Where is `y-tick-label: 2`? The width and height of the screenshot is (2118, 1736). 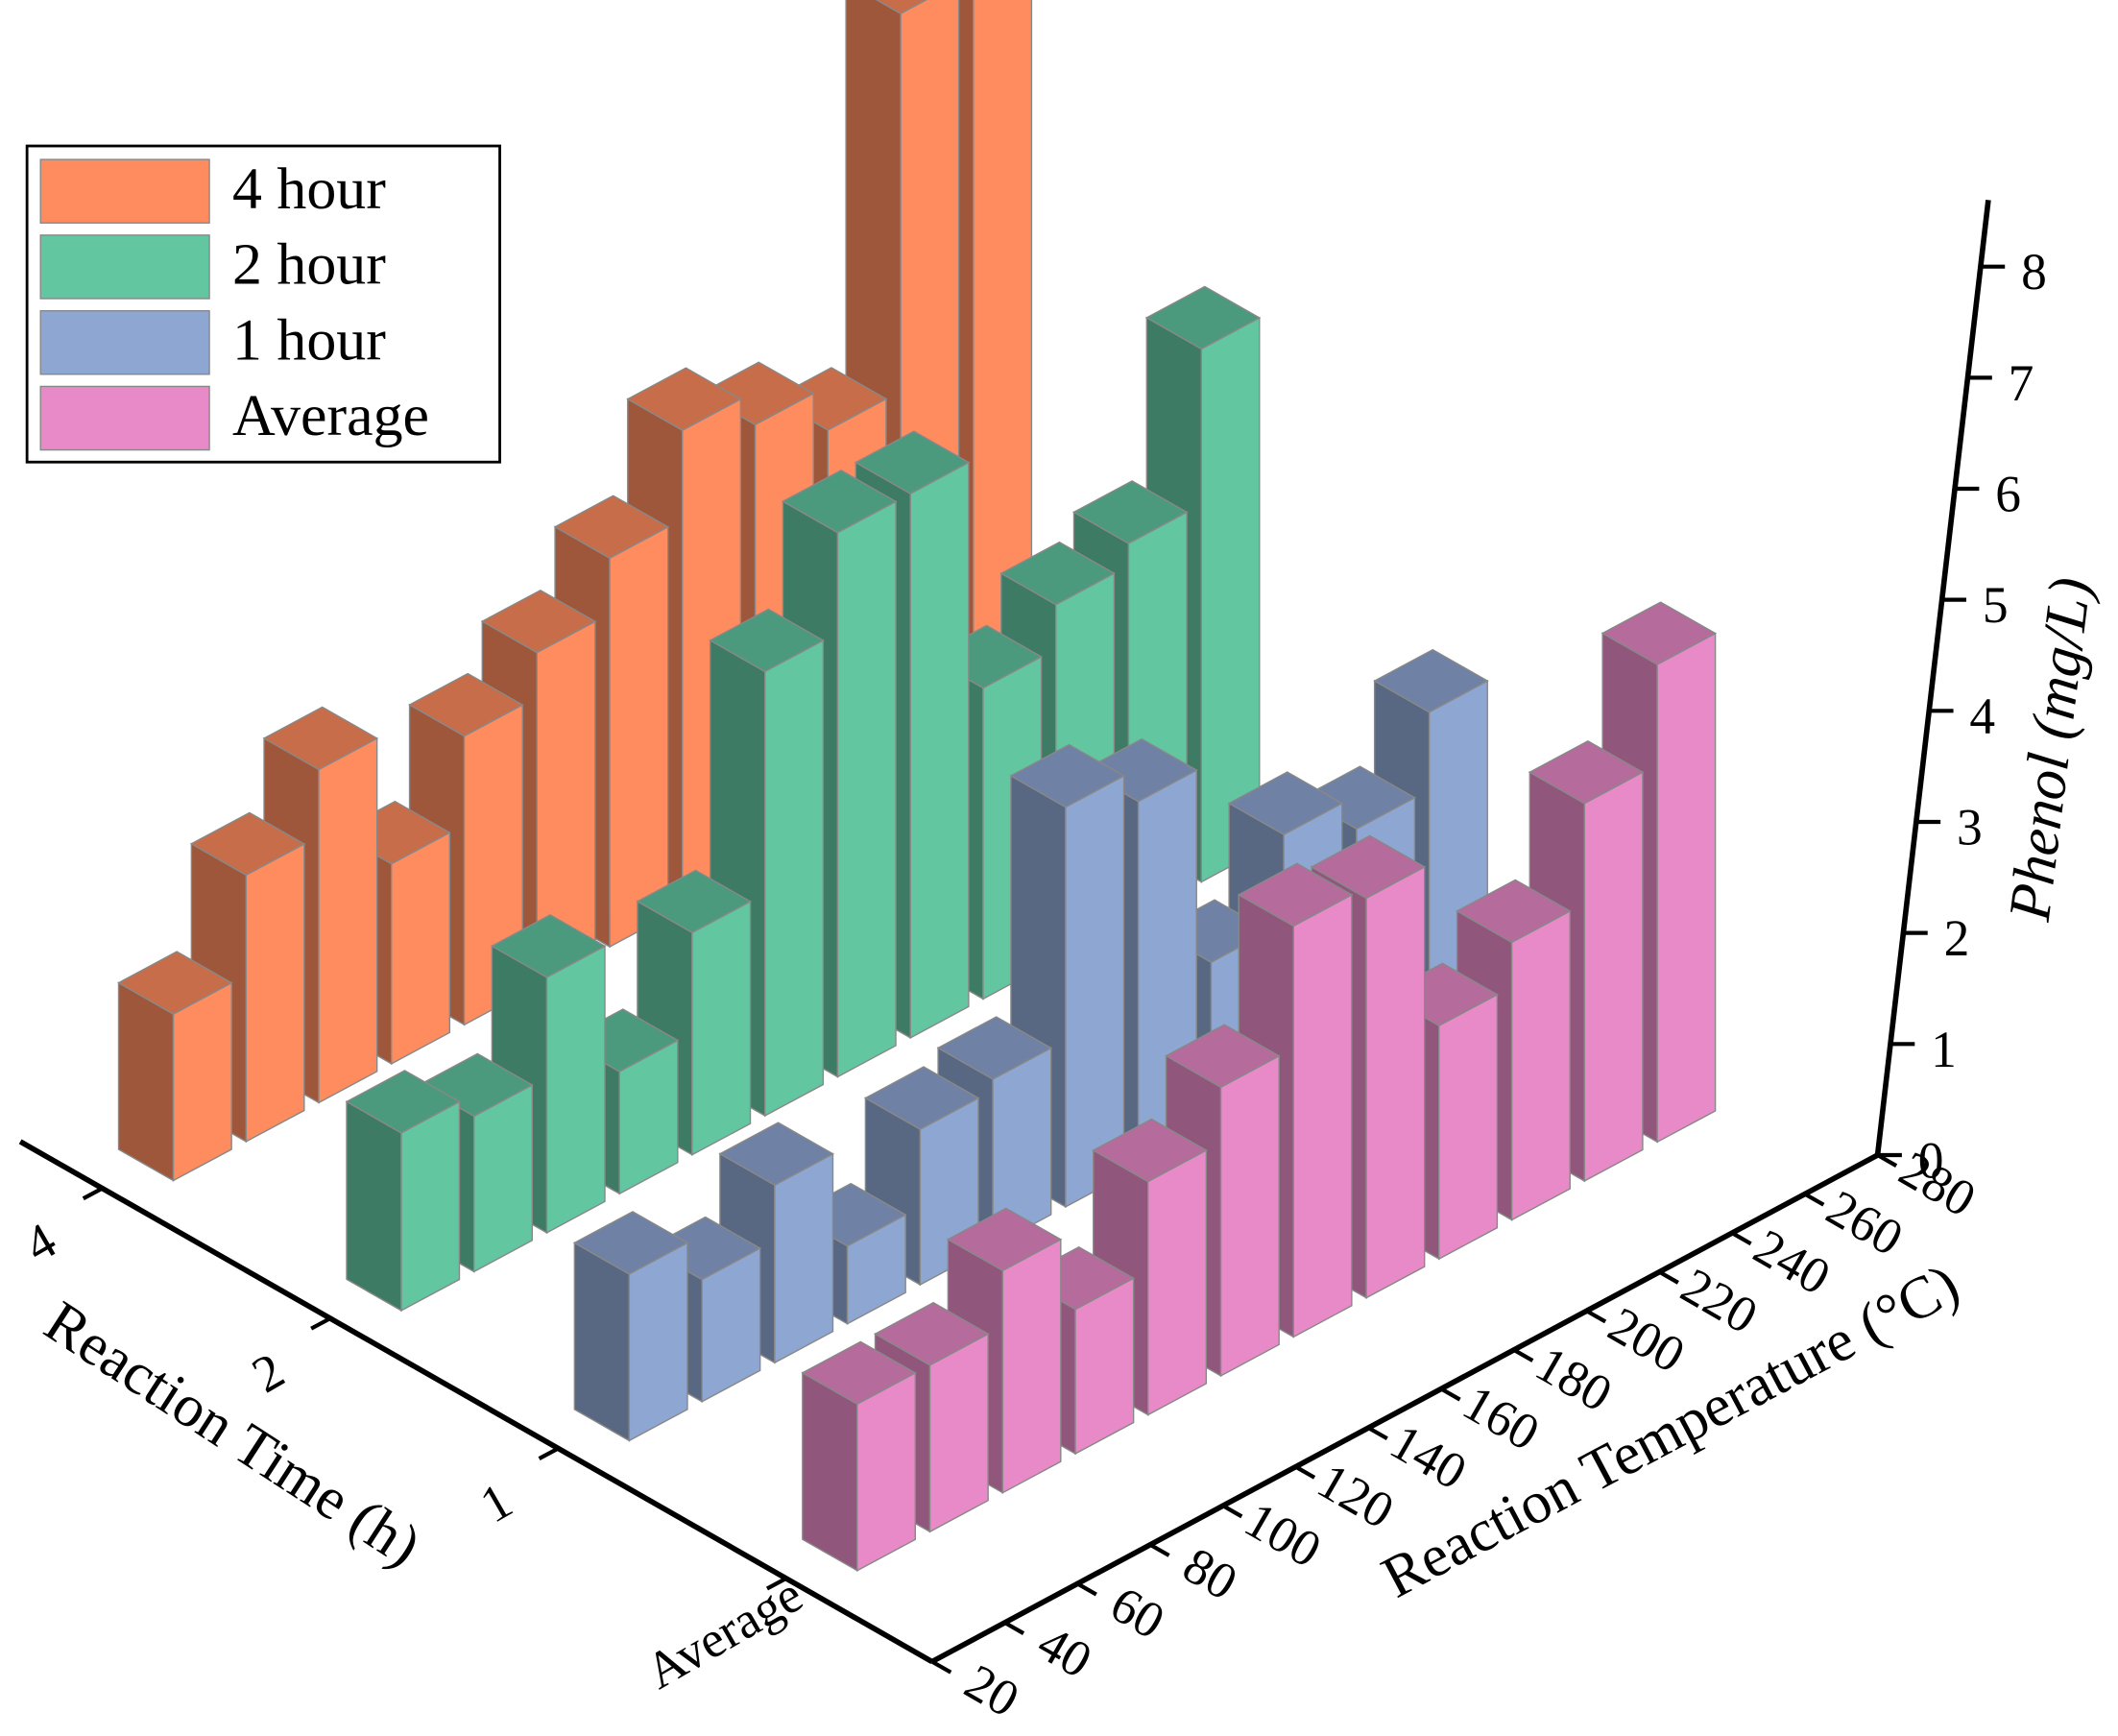
y-tick-label: 2 is located at coordinates (268, 1372).